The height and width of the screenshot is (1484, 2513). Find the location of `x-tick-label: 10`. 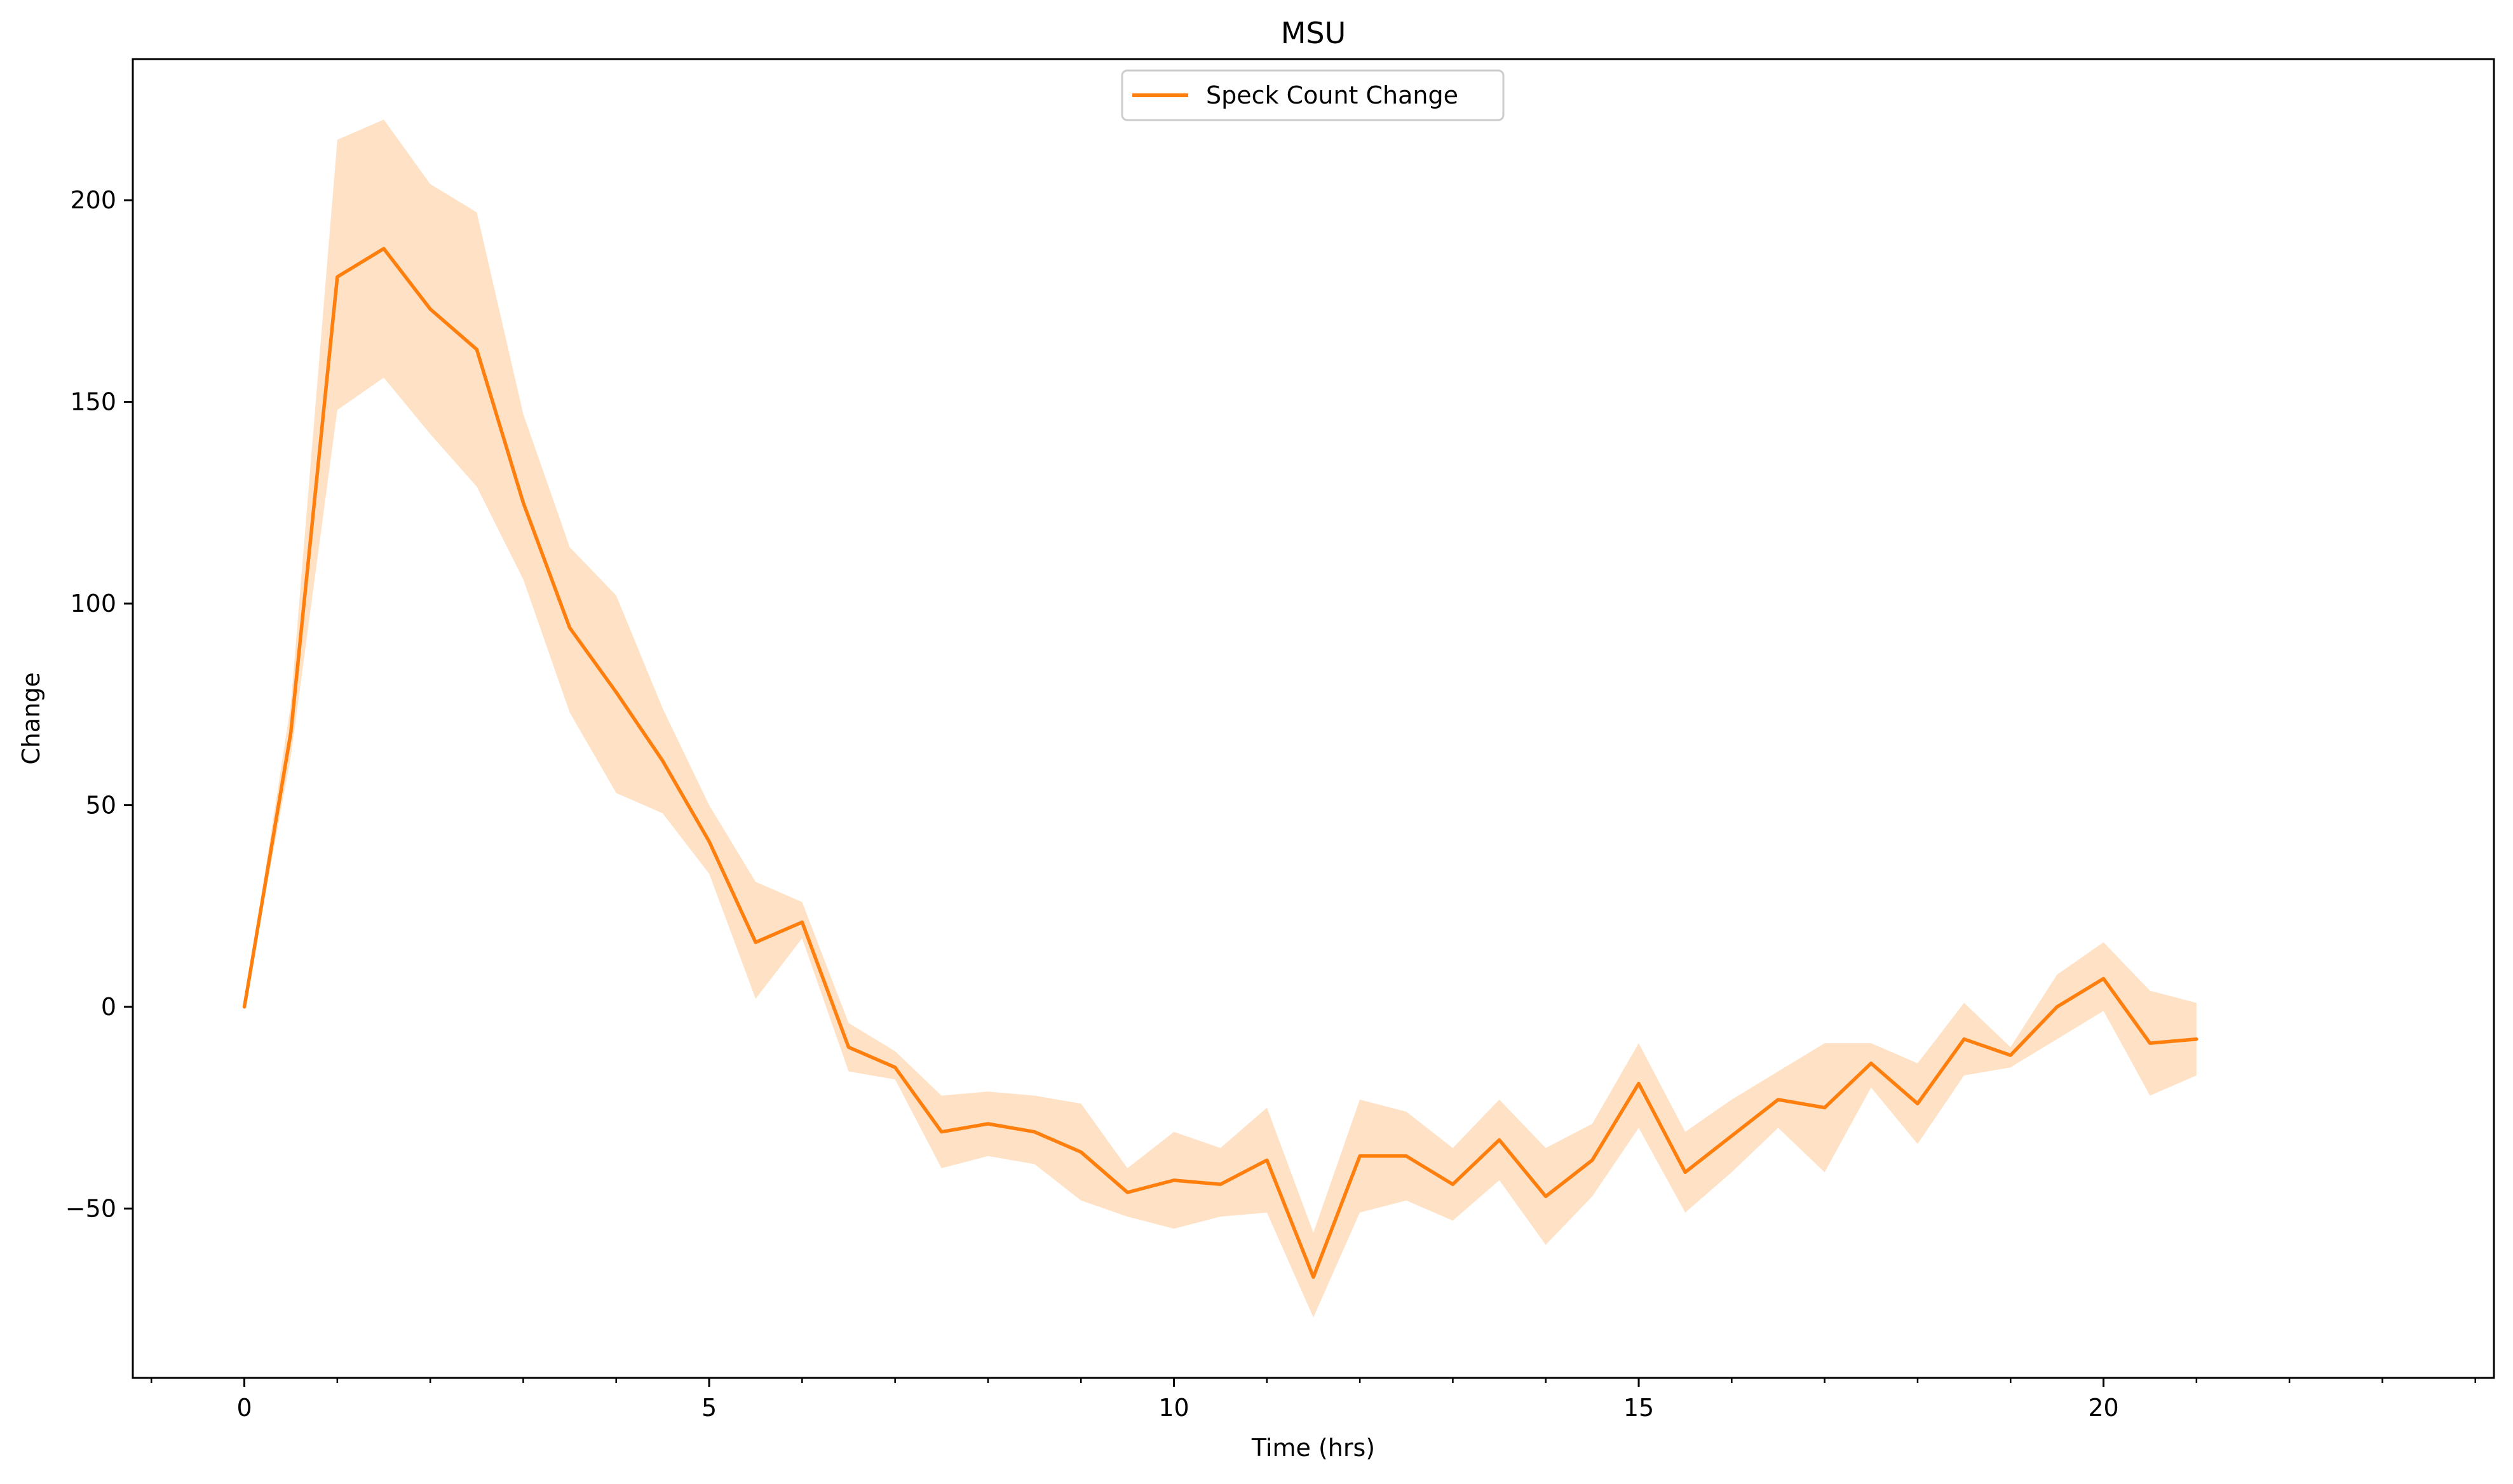

x-tick-label: 10 is located at coordinates (1173, 1408).